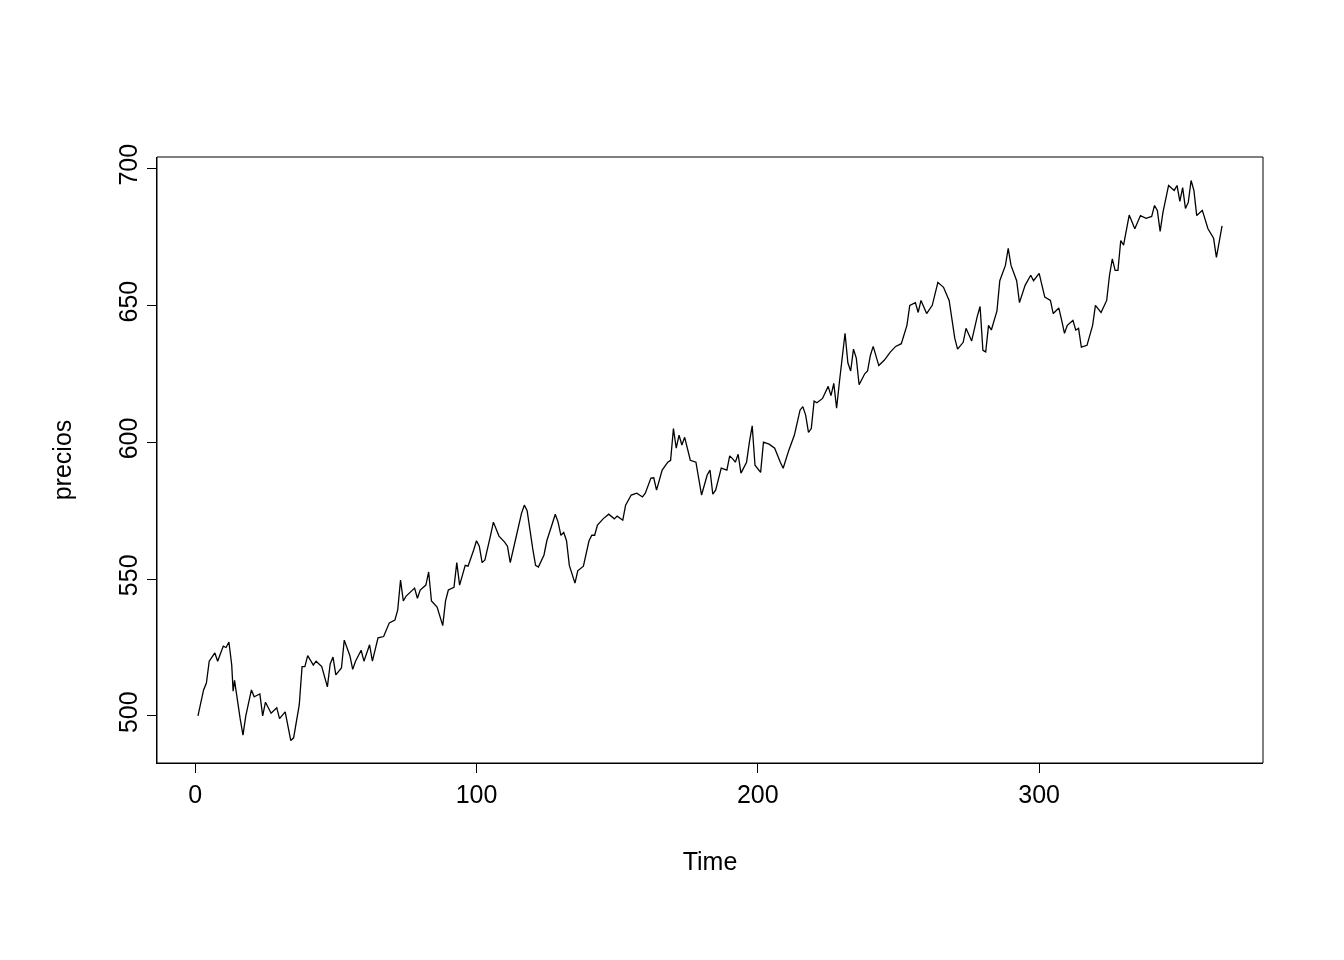 This screenshot has width=1344, height=960. Describe the element at coordinates (476, 794) in the screenshot. I see `x-tick-label: 100` at that location.